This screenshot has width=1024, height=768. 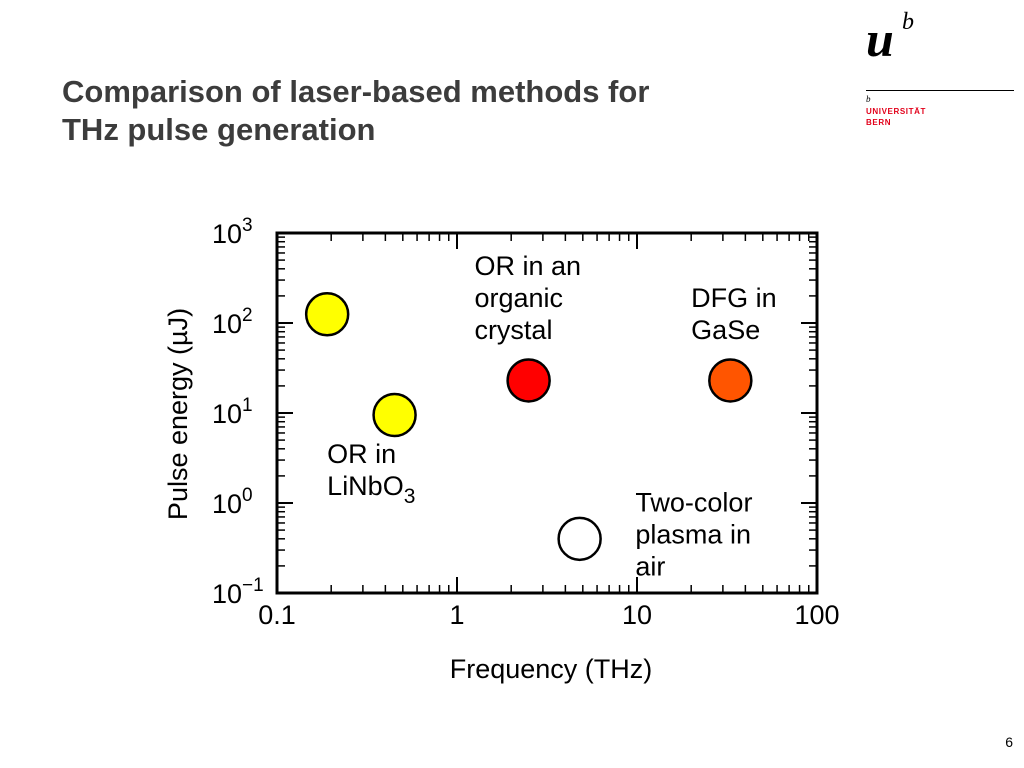 What do you see at coordinates (361, 454) in the screenshot?
I see `annotation-or-linbo3-line: OR in` at bounding box center [361, 454].